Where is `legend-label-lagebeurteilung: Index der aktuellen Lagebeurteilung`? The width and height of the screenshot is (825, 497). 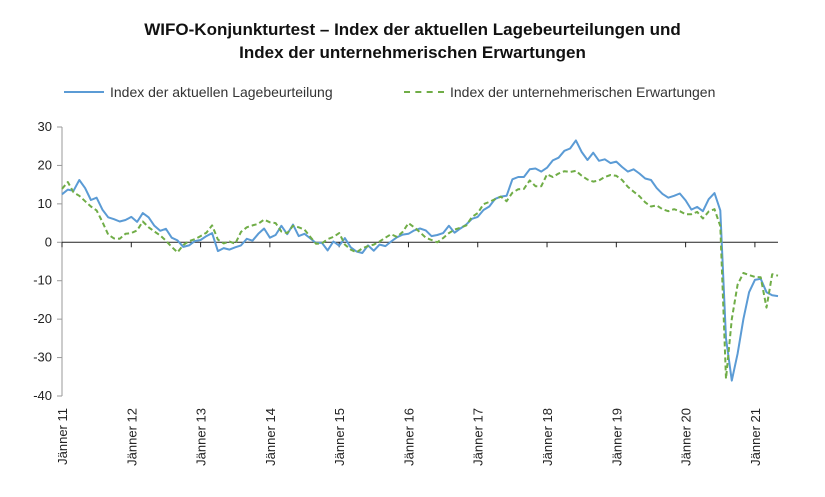
legend-label-lagebeurteilung: Index der aktuellen Lagebeurteilung is located at coordinates (221, 92).